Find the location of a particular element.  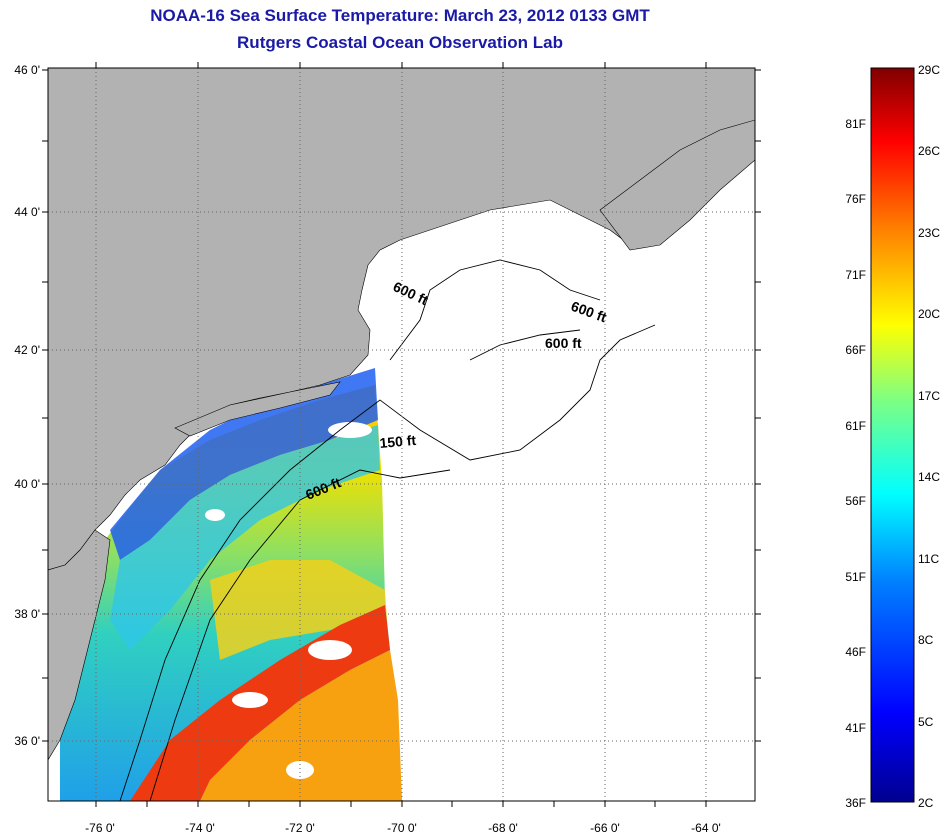

lat-label: 46 0' is located at coordinates (27, 70).